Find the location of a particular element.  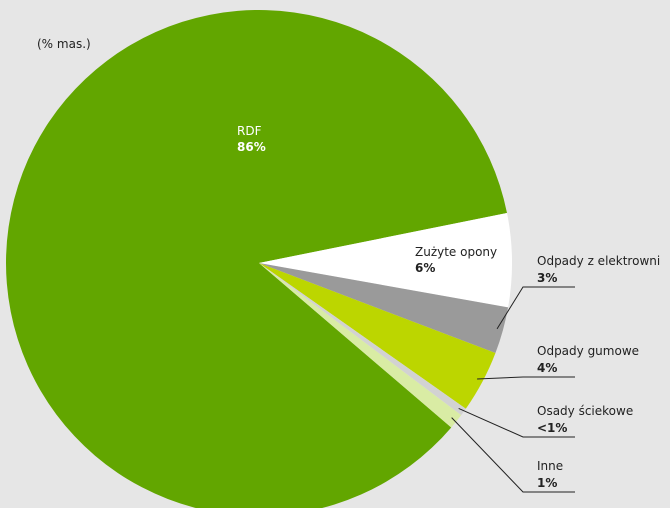

slice-value: 6% is located at coordinates (425, 268).